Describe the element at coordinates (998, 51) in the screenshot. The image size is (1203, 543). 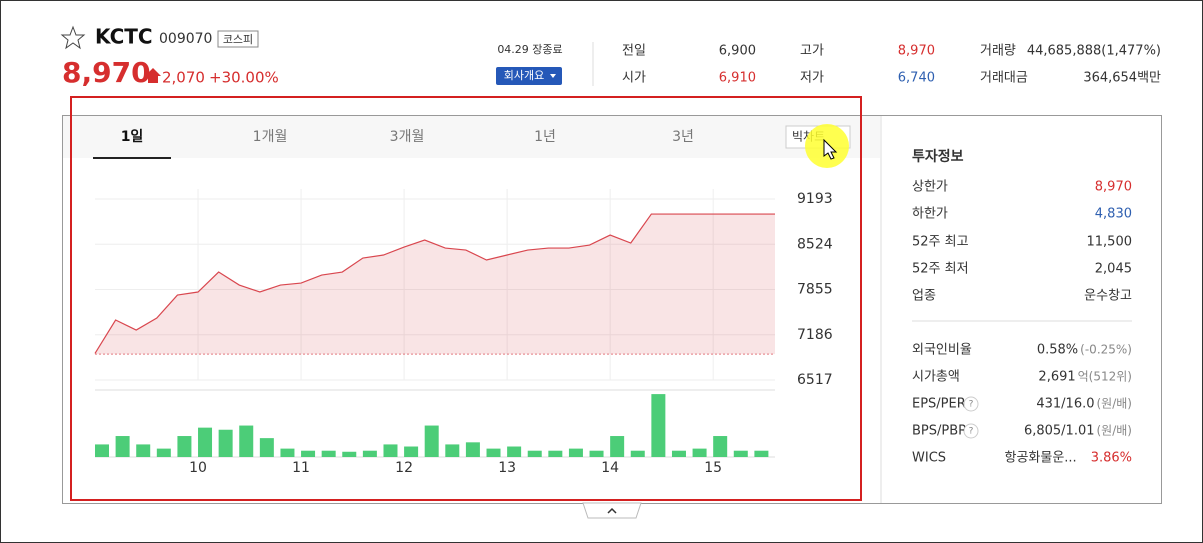
I see `quote-label: 거래량` at that location.